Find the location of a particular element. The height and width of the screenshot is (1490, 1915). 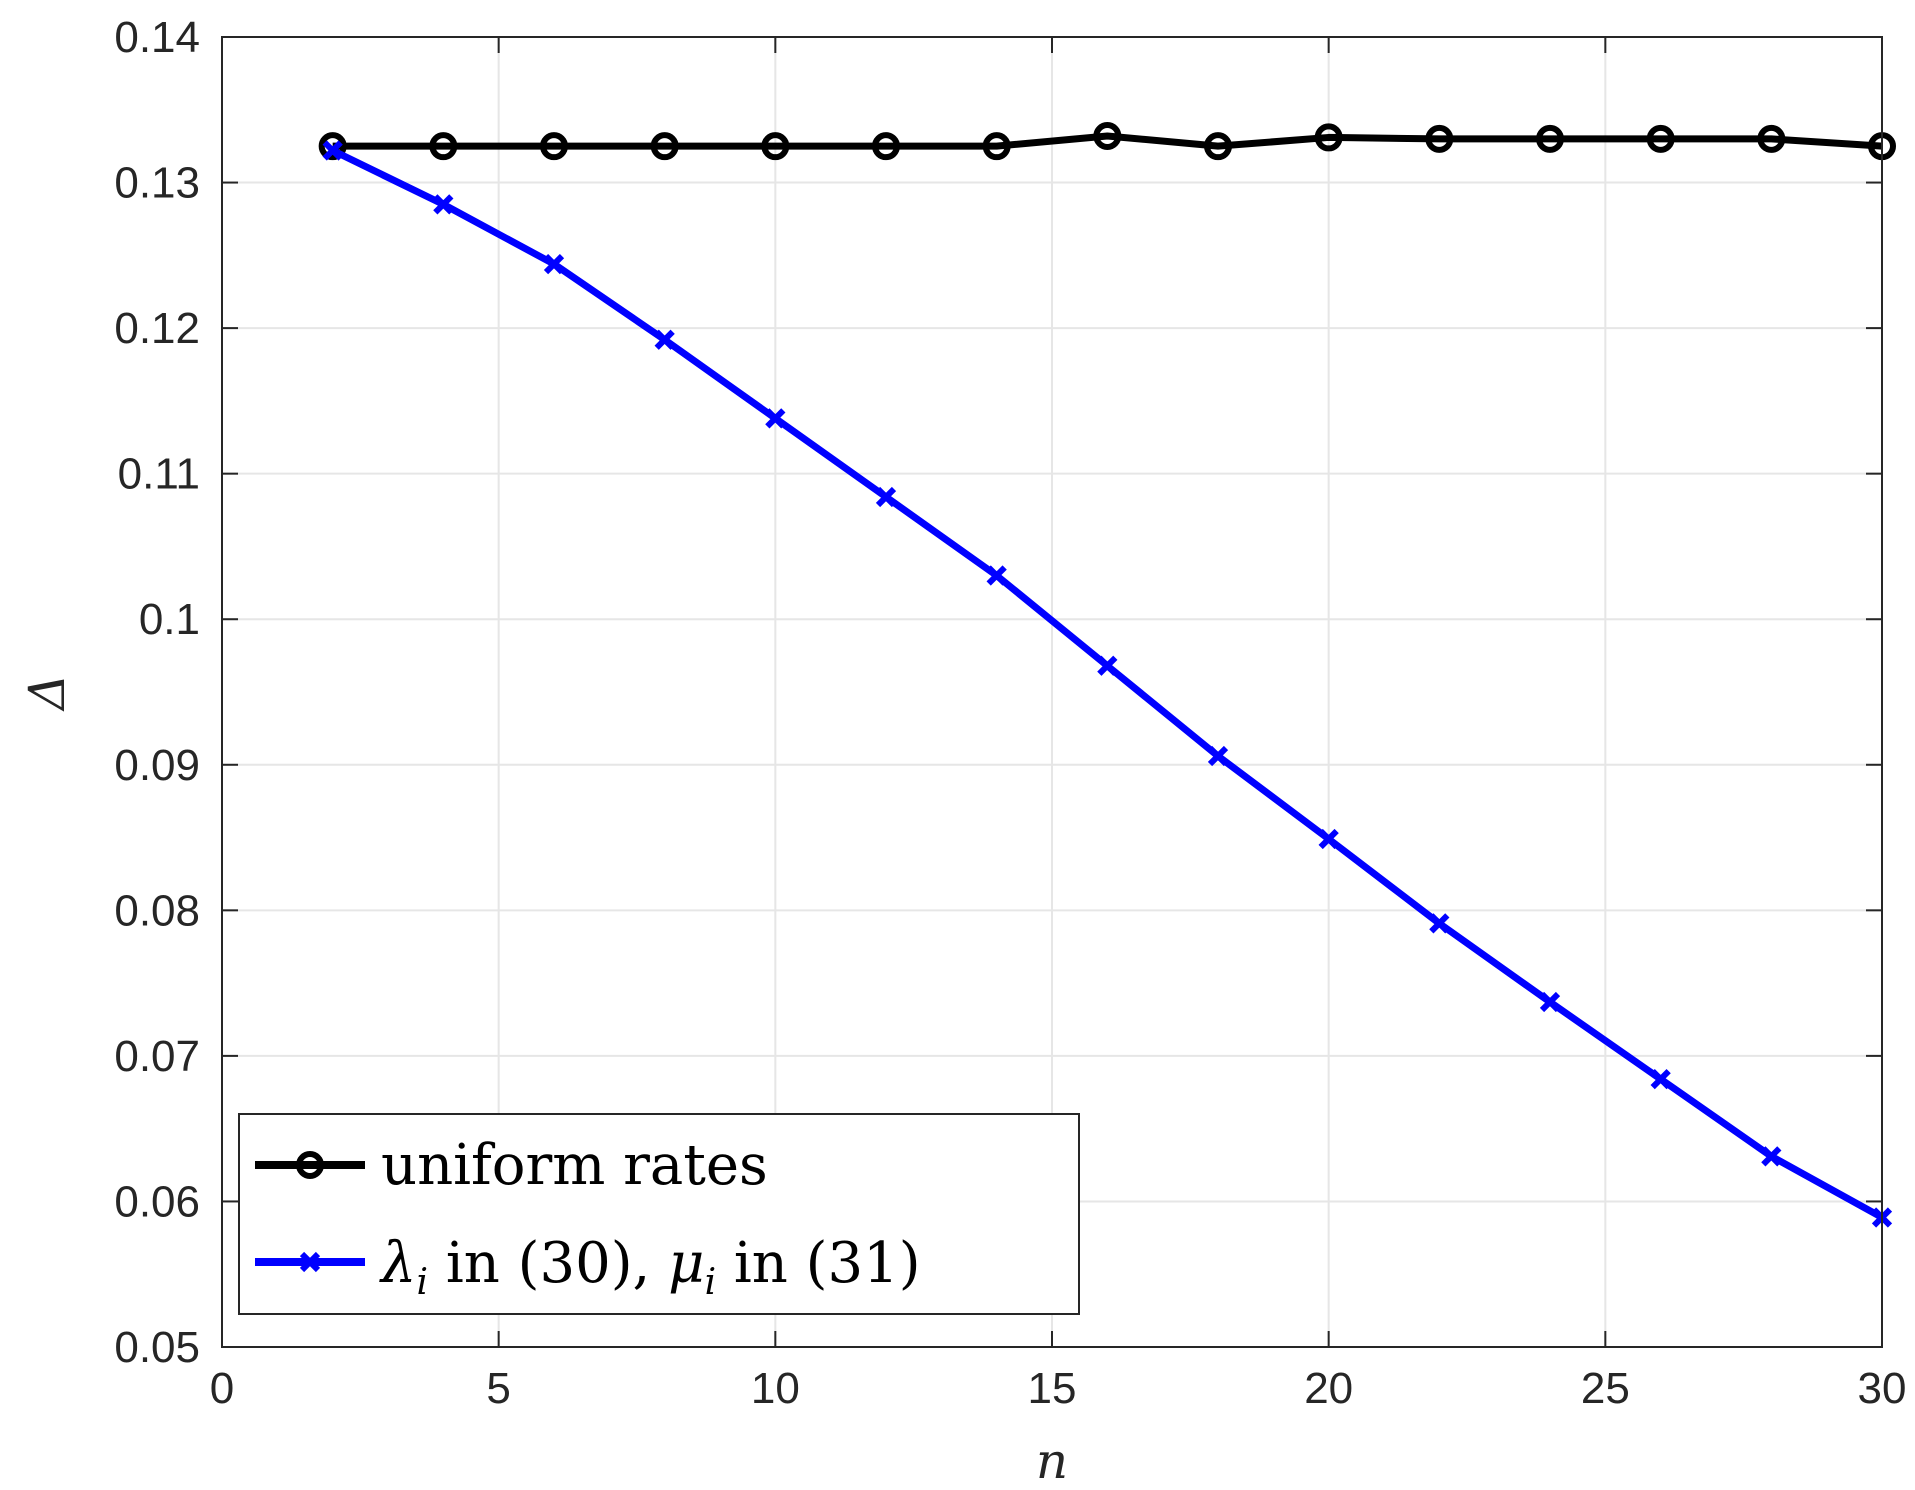

x-tick-label: 30 is located at coordinates (1882, 1388).